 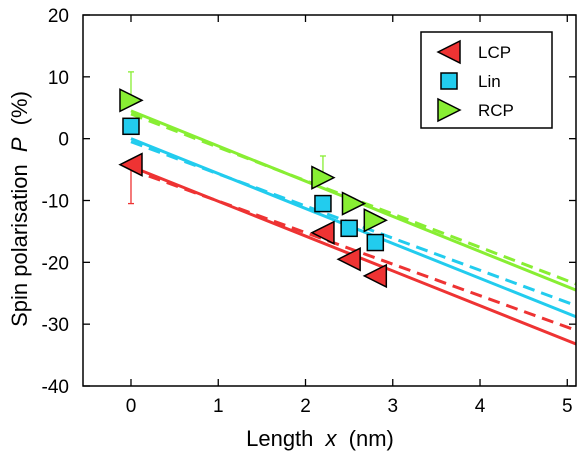 I want to click on y-tick-label: 10, so click(x=58, y=78).